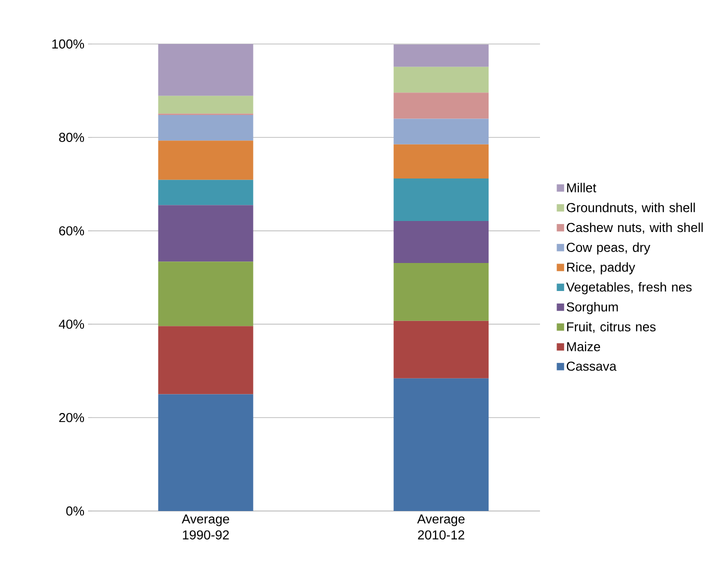 The image size is (722, 584). Describe the element at coordinates (581, 187) in the screenshot. I see `legend-label: Millet` at that location.